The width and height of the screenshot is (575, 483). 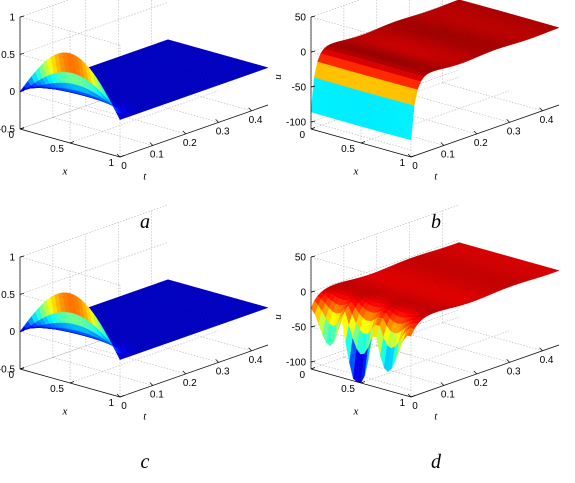 I want to click on surface-b, so click(x=435, y=70).